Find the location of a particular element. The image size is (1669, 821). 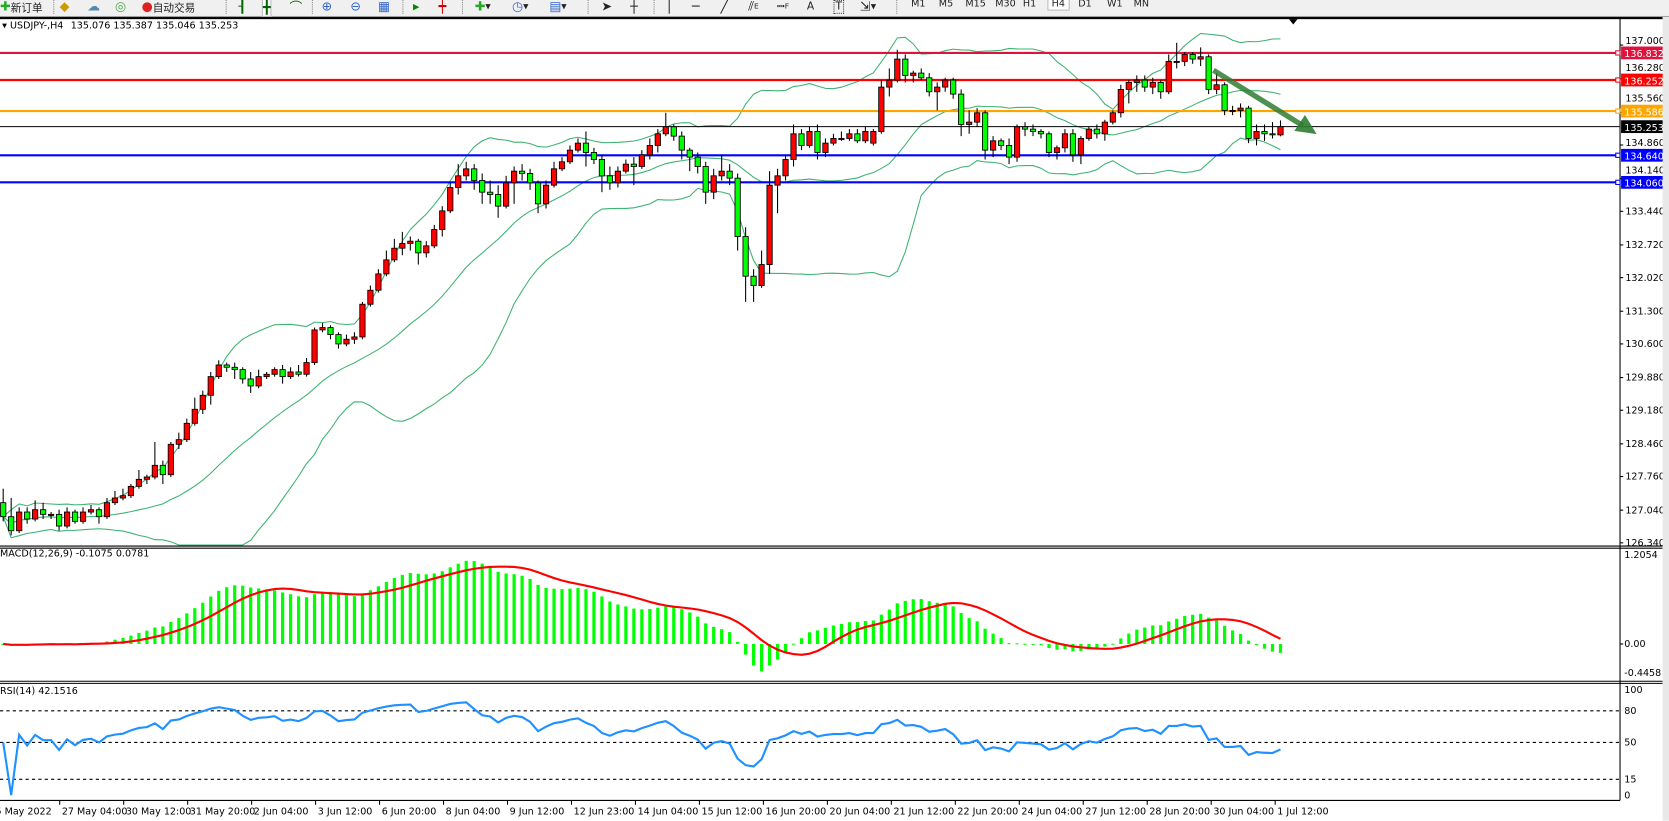

tile-windows-button: ▦ is located at coordinates (384, 7).